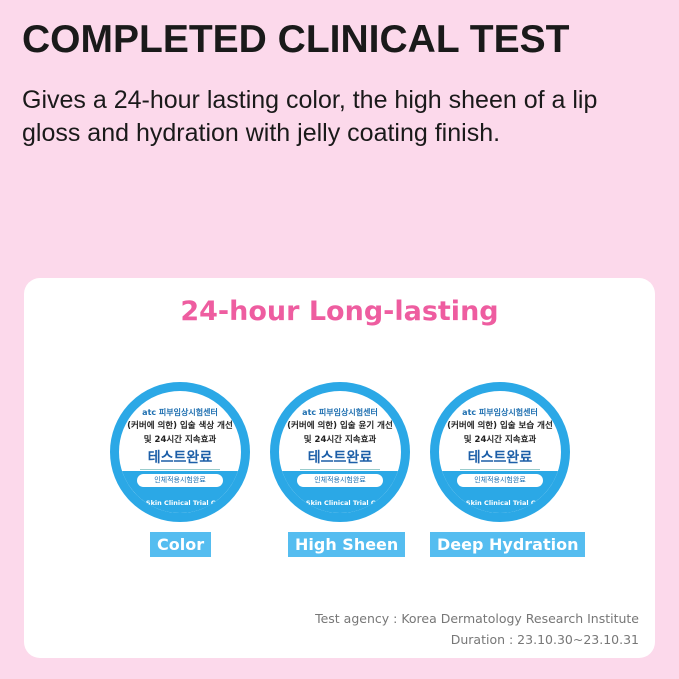 This screenshot has width=679, height=679. Describe the element at coordinates (339, 311) in the screenshot. I see `card-heading: 24-hour Long-lasting` at that location.